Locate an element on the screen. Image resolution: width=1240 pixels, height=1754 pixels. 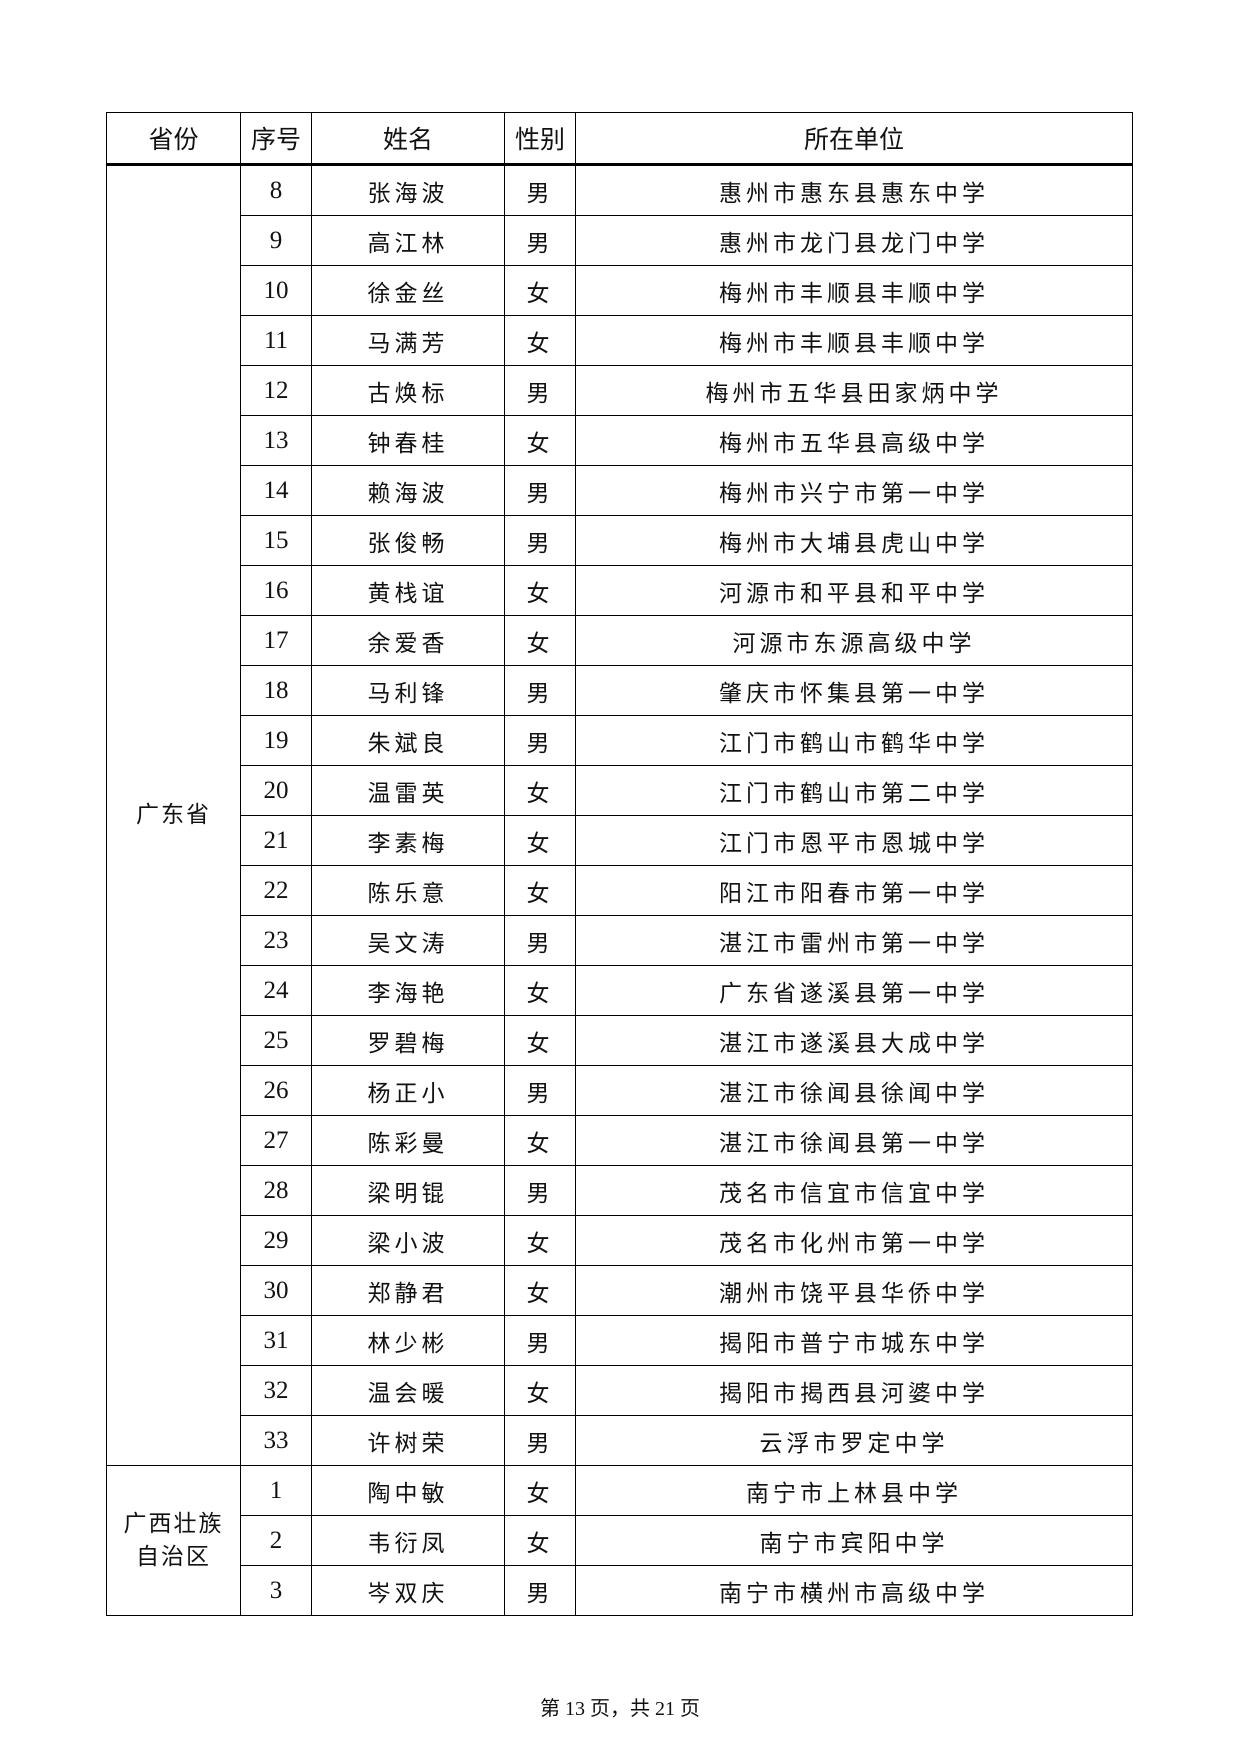
table-row: 23 吴文涛男湛江市雷州市第一中学 is located at coordinates (620, 940).